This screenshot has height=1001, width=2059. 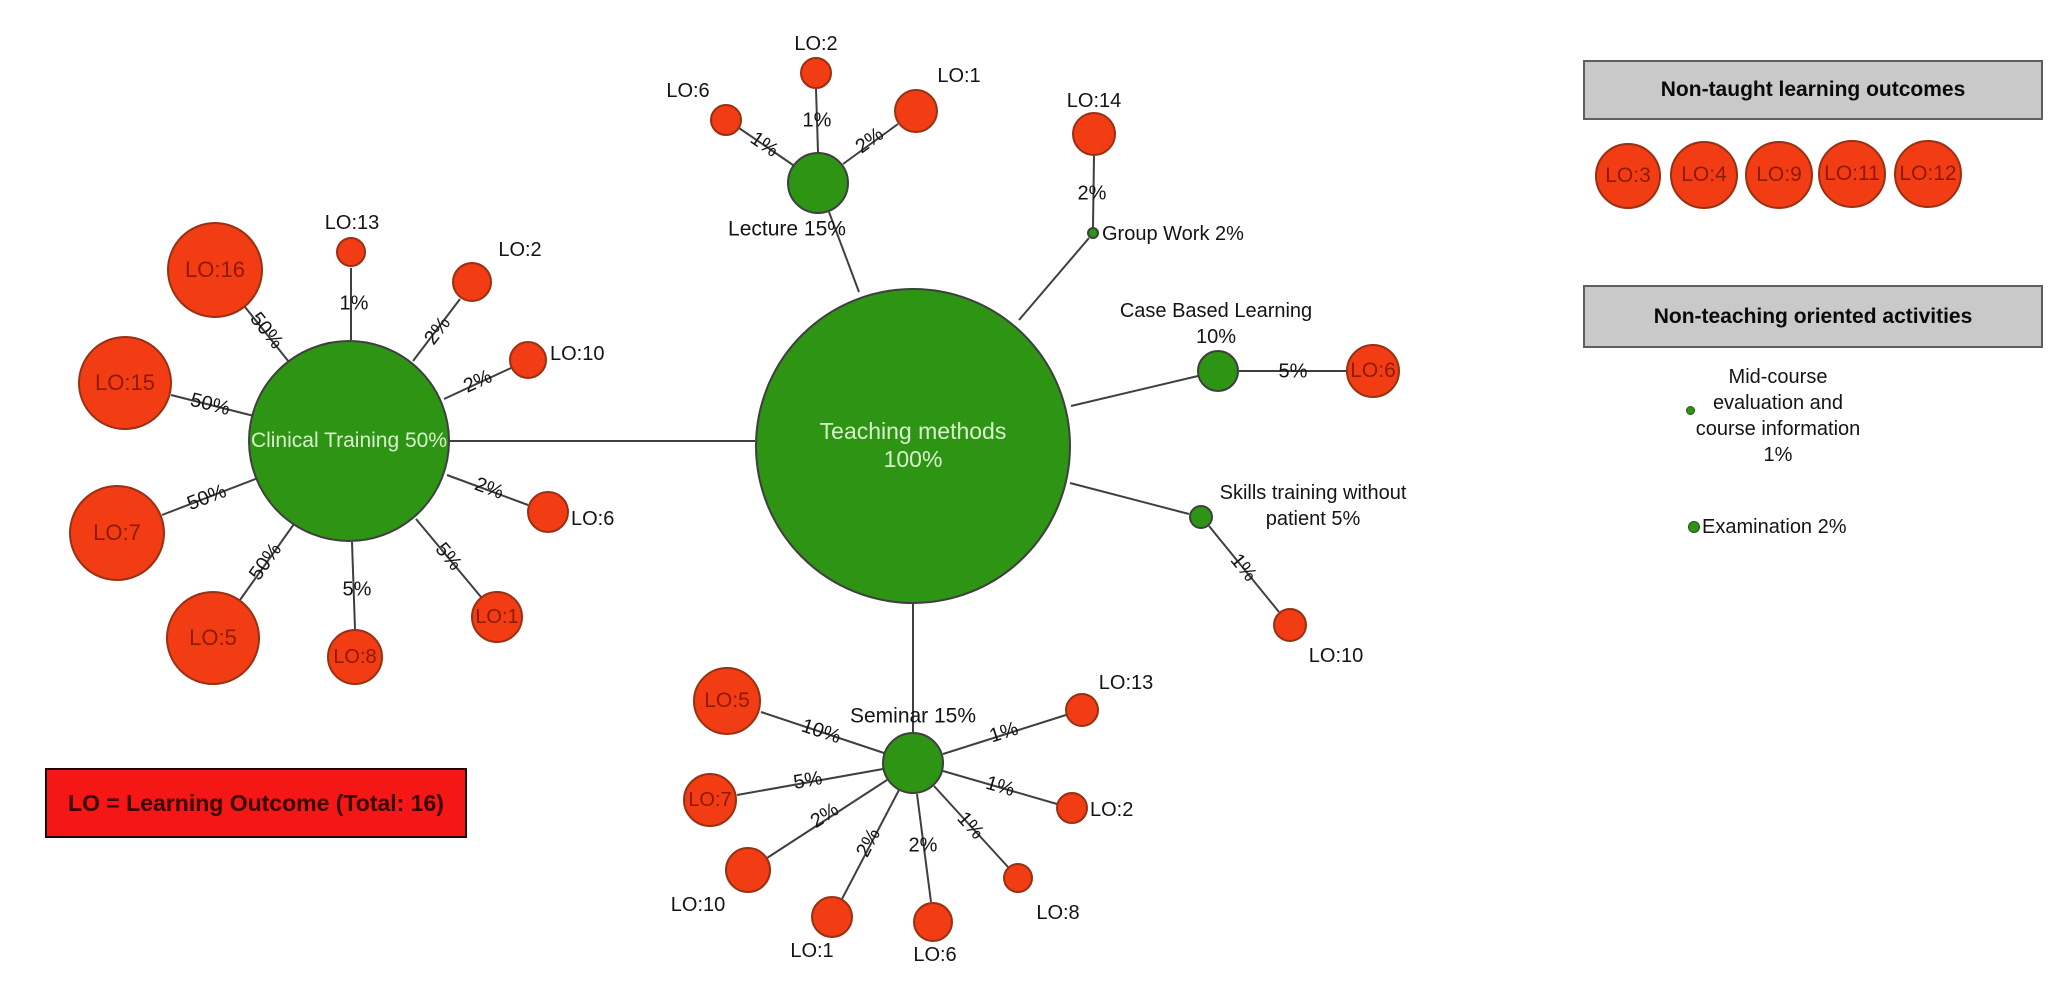 I want to click on ct-lo10-node, so click(x=528, y=360).